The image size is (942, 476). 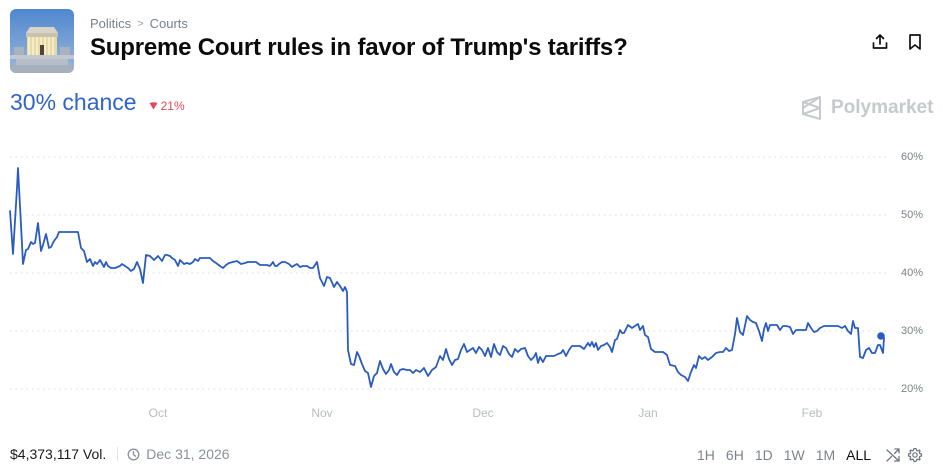 What do you see at coordinates (810, 455) in the screenshot?
I see `time-range-selector: 1H 6H 1D 1W 1M ALL` at bounding box center [810, 455].